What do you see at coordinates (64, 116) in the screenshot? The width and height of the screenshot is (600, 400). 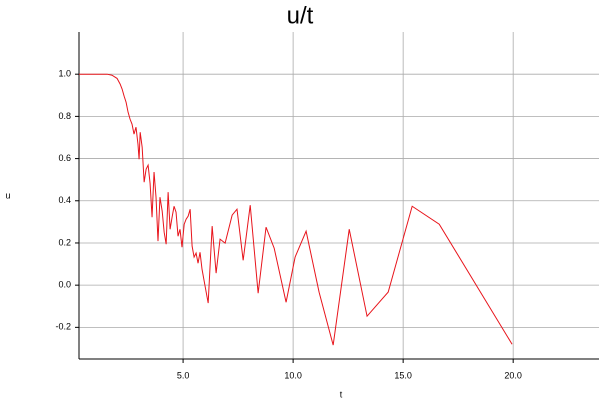 I see `y-tick-label: 0.8` at bounding box center [64, 116].